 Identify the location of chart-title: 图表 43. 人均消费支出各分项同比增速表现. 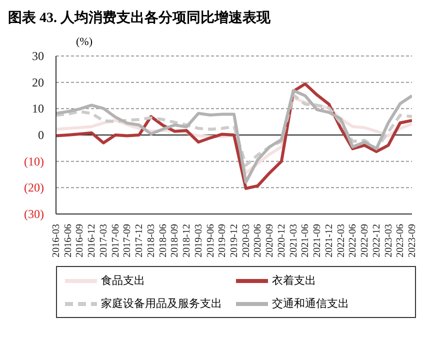
(140, 18).